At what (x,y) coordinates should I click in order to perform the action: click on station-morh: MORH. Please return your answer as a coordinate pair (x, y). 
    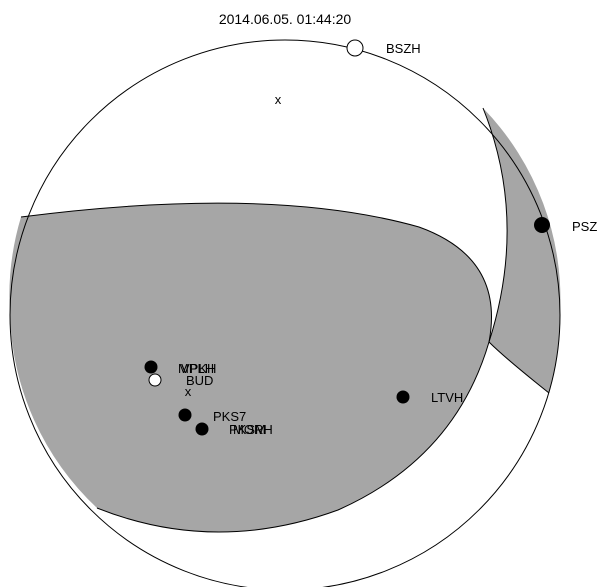
    Looking at the image, I should click on (253, 429).